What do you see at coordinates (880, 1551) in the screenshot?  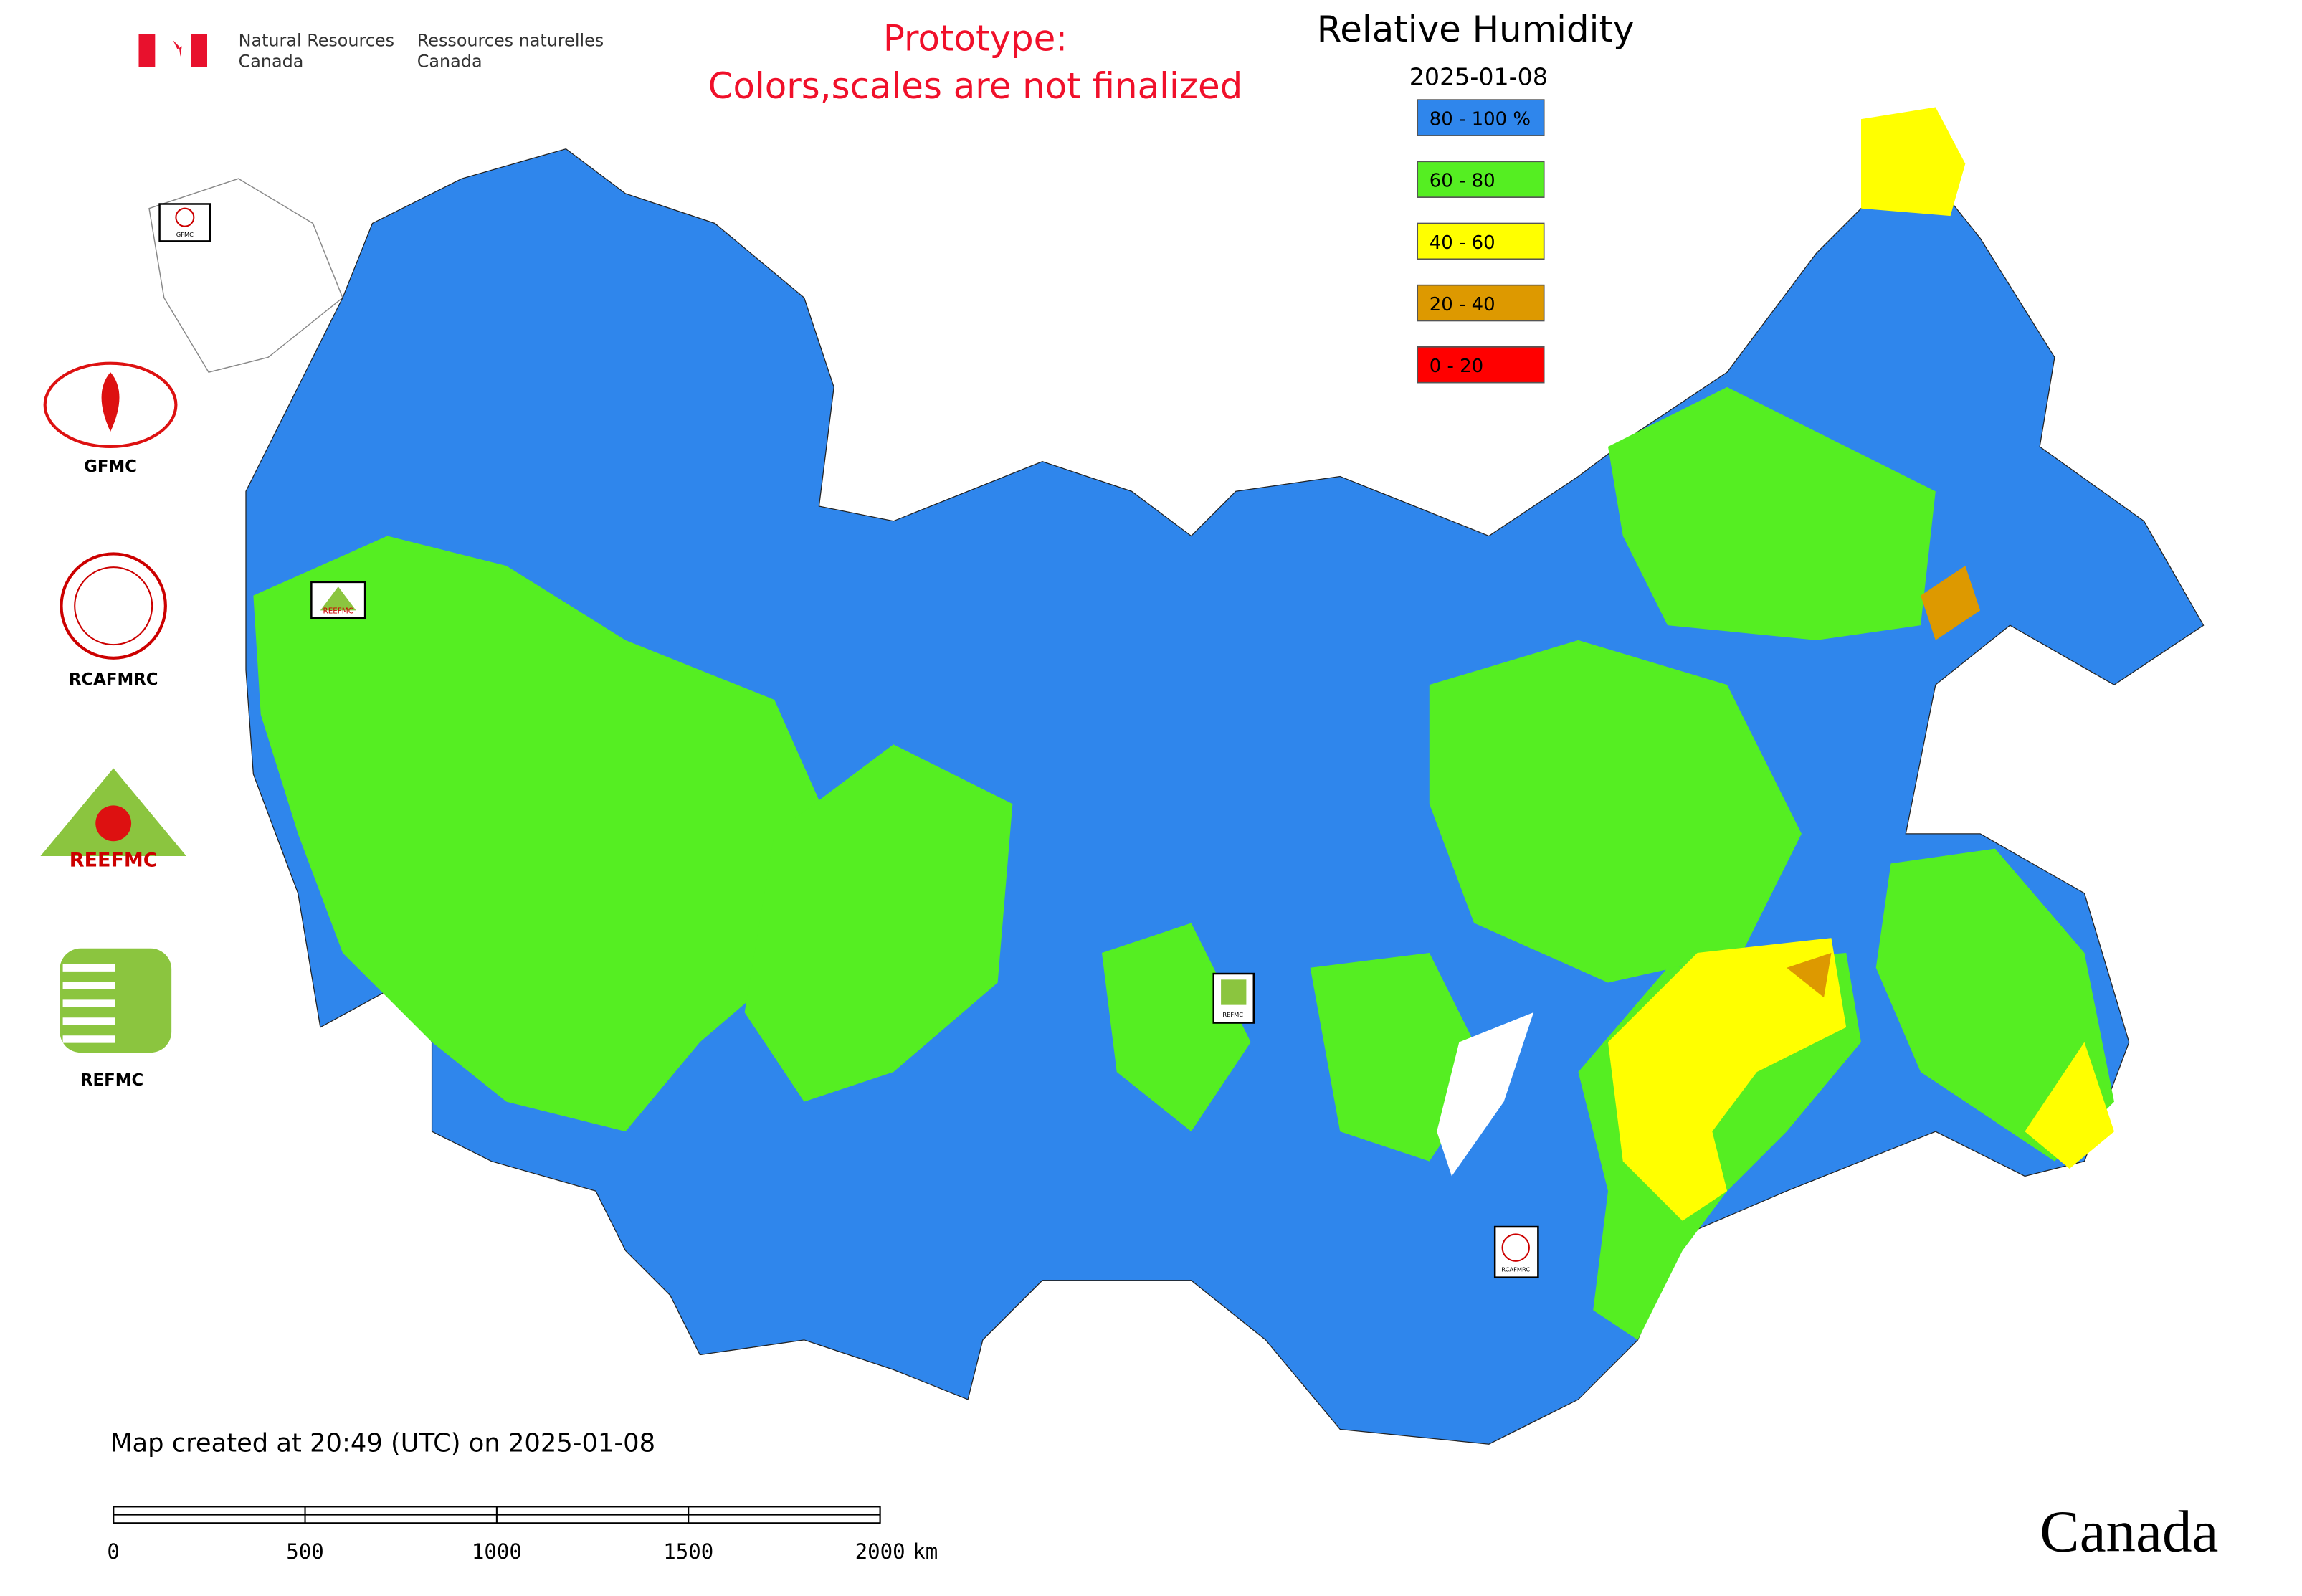 I see `scale-label: 2000` at bounding box center [880, 1551].